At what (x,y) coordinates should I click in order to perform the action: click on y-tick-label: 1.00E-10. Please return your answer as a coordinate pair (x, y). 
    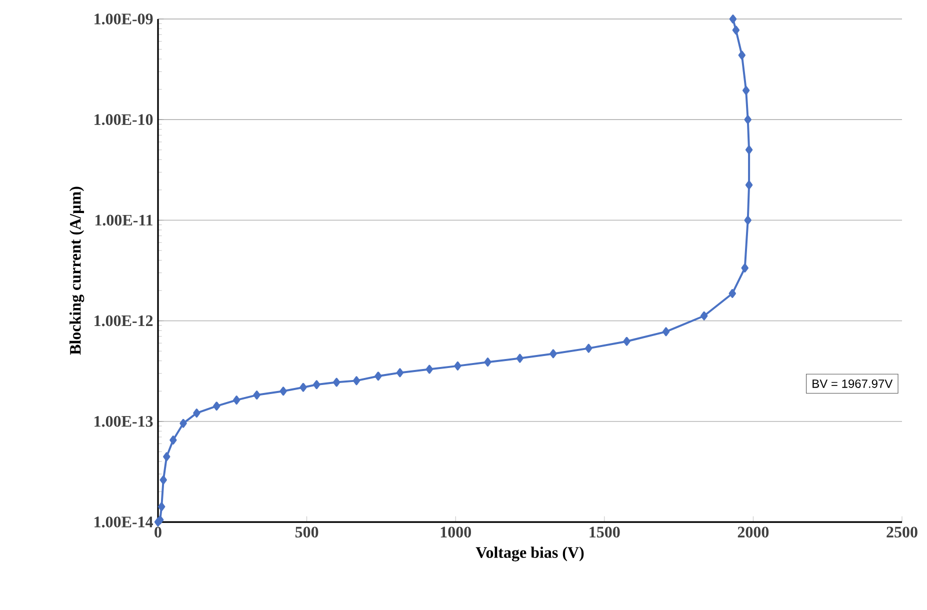
    Looking at the image, I should click on (123, 120).